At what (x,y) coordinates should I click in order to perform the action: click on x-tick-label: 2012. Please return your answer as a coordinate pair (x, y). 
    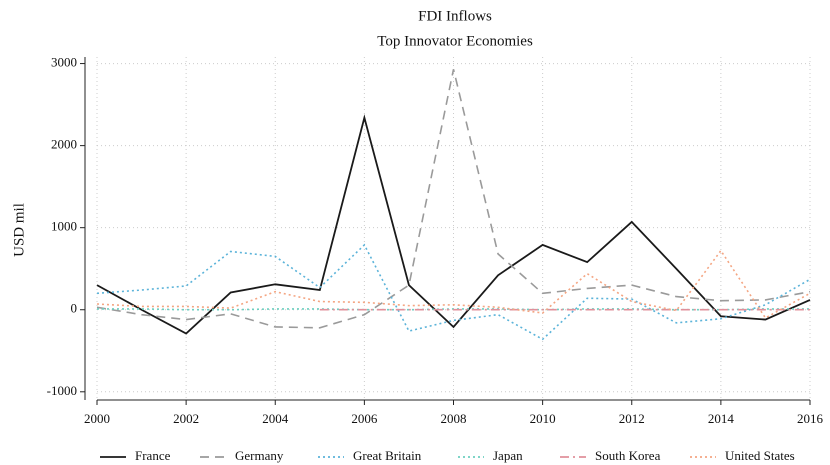
    Looking at the image, I should click on (632, 418).